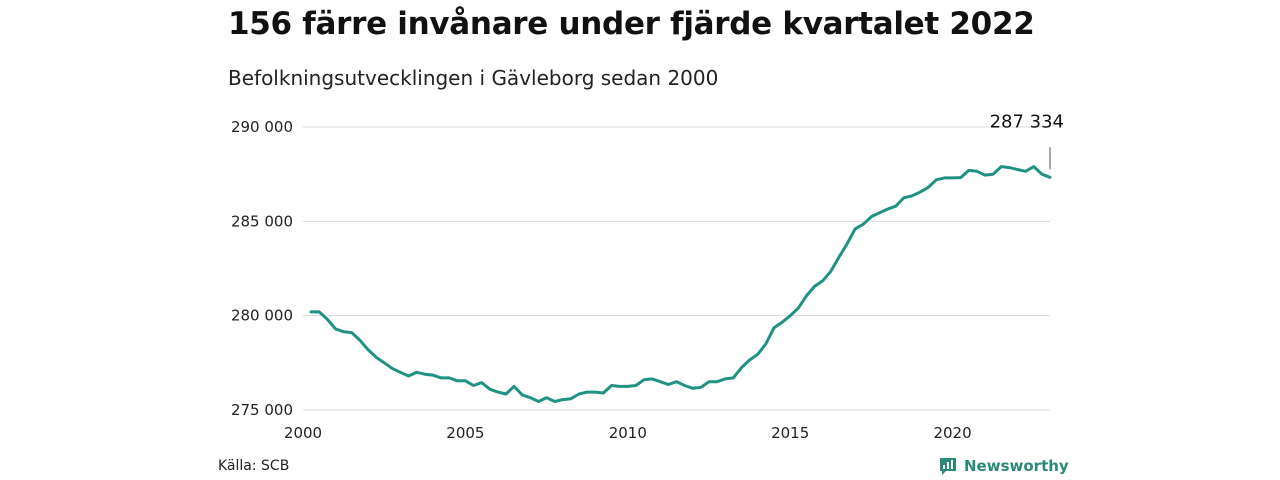 The width and height of the screenshot is (1280, 480). I want to click on bar-chart-badge-icon, so click(948, 466).